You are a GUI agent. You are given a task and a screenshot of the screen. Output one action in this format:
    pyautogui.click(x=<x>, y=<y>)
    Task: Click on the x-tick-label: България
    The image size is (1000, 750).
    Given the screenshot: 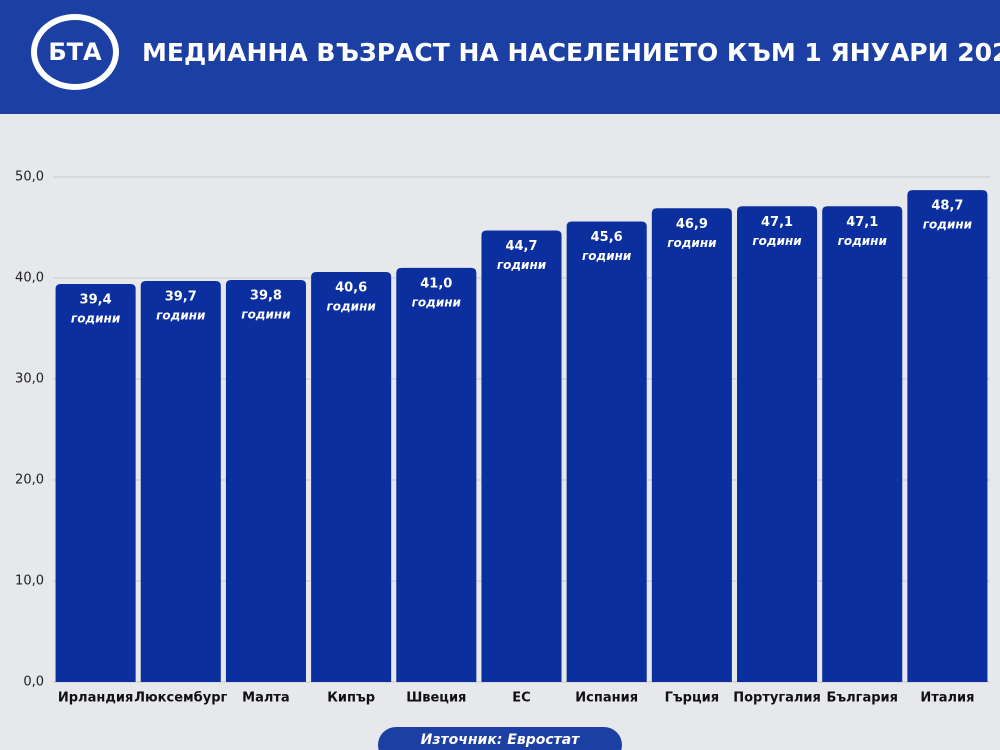 What is the action you would take?
    pyautogui.click(x=862, y=698)
    